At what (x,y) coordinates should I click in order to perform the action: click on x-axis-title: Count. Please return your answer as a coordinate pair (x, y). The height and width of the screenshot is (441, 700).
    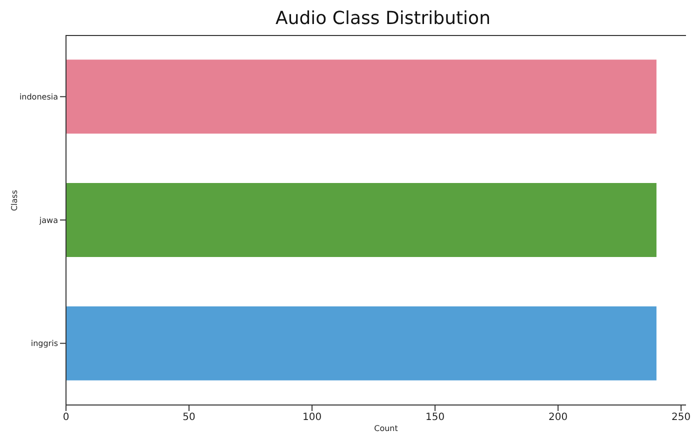
    Looking at the image, I should click on (386, 428).